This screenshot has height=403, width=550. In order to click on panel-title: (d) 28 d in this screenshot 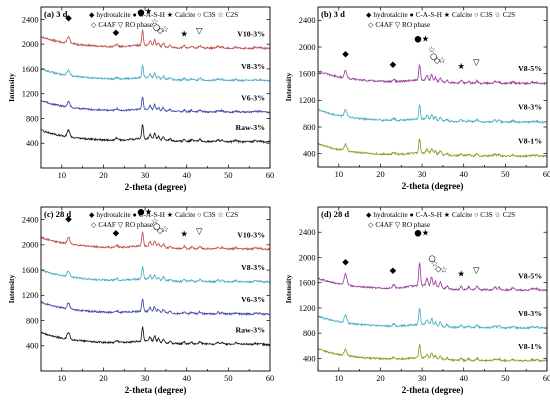, I will do `click(335, 214)`.